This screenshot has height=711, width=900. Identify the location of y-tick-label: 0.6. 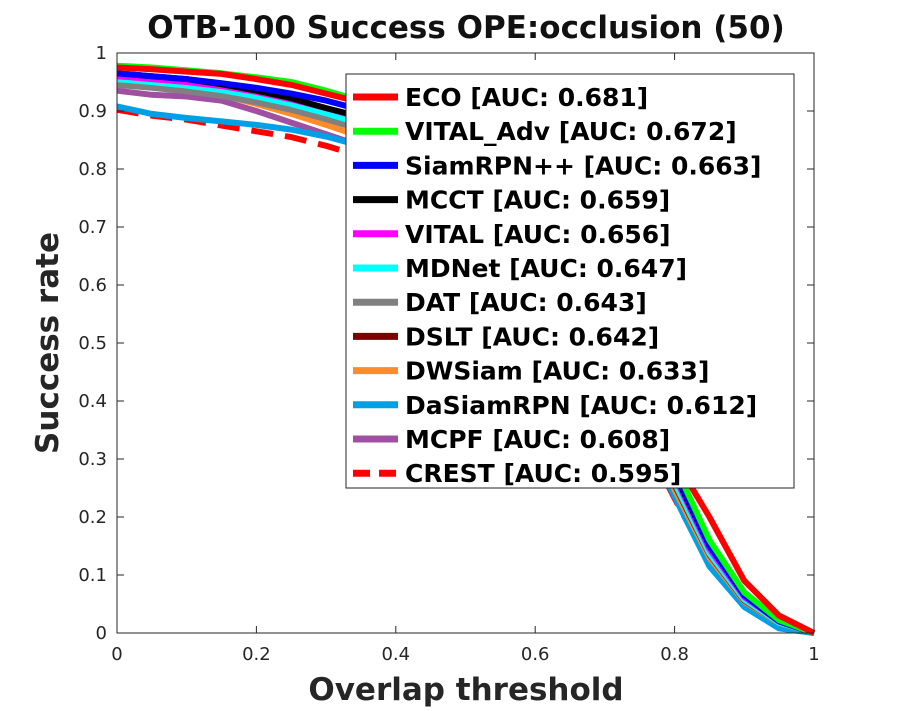
(92, 285).